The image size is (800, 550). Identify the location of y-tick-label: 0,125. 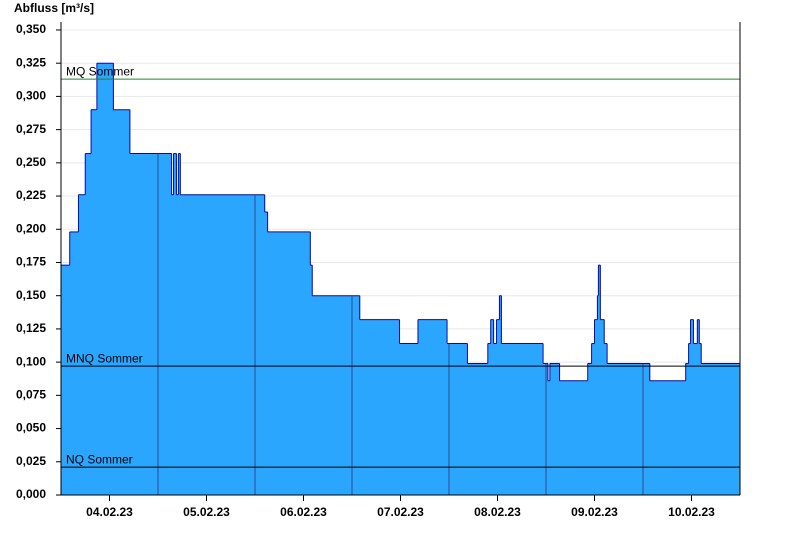
(31, 328).